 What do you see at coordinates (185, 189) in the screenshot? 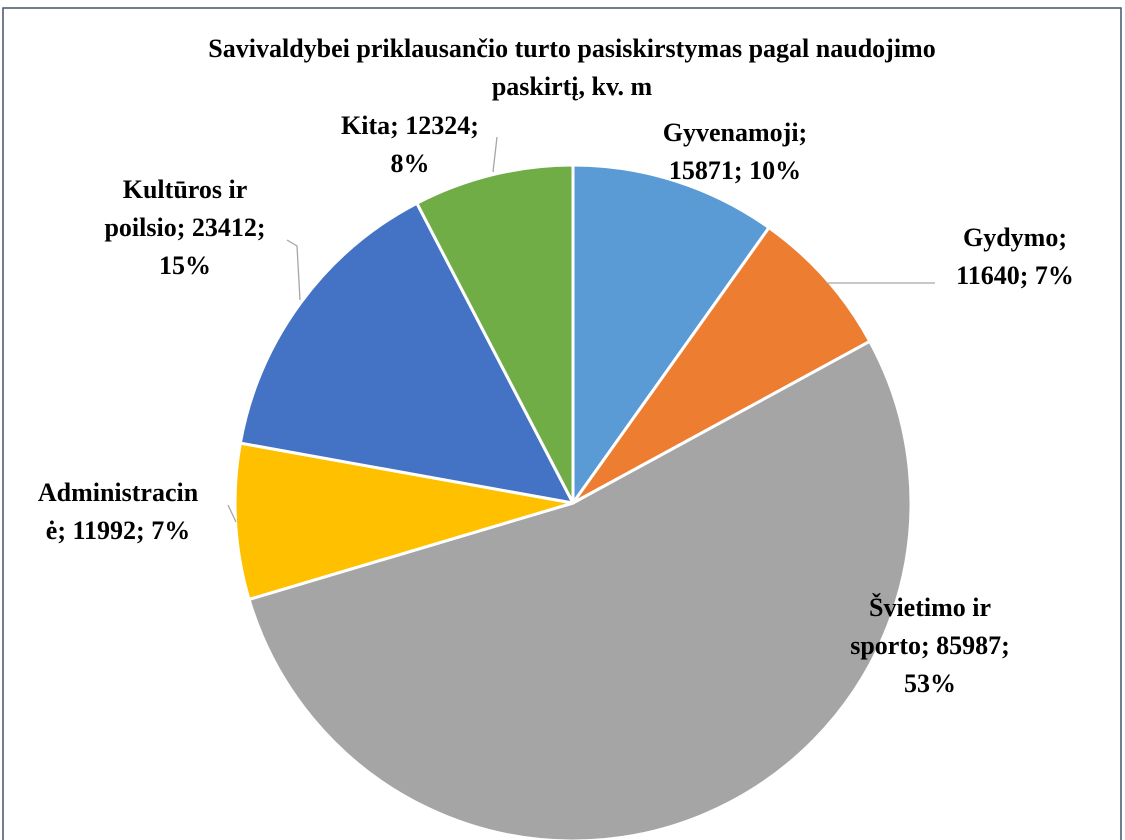
I see `data-label: Kultūros ir` at bounding box center [185, 189].